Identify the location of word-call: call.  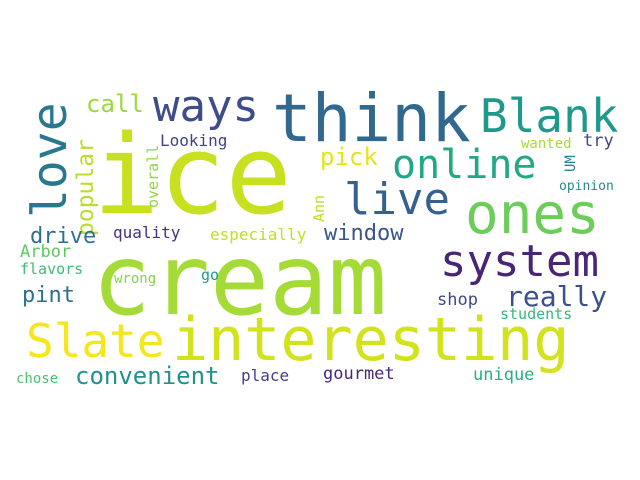
(115, 104).